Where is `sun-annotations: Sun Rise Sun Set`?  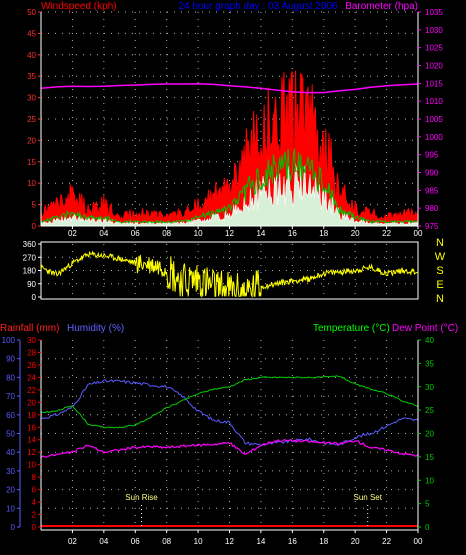 sun-annotations: Sun Rise Sun Set is located at coordinates (254, 510).